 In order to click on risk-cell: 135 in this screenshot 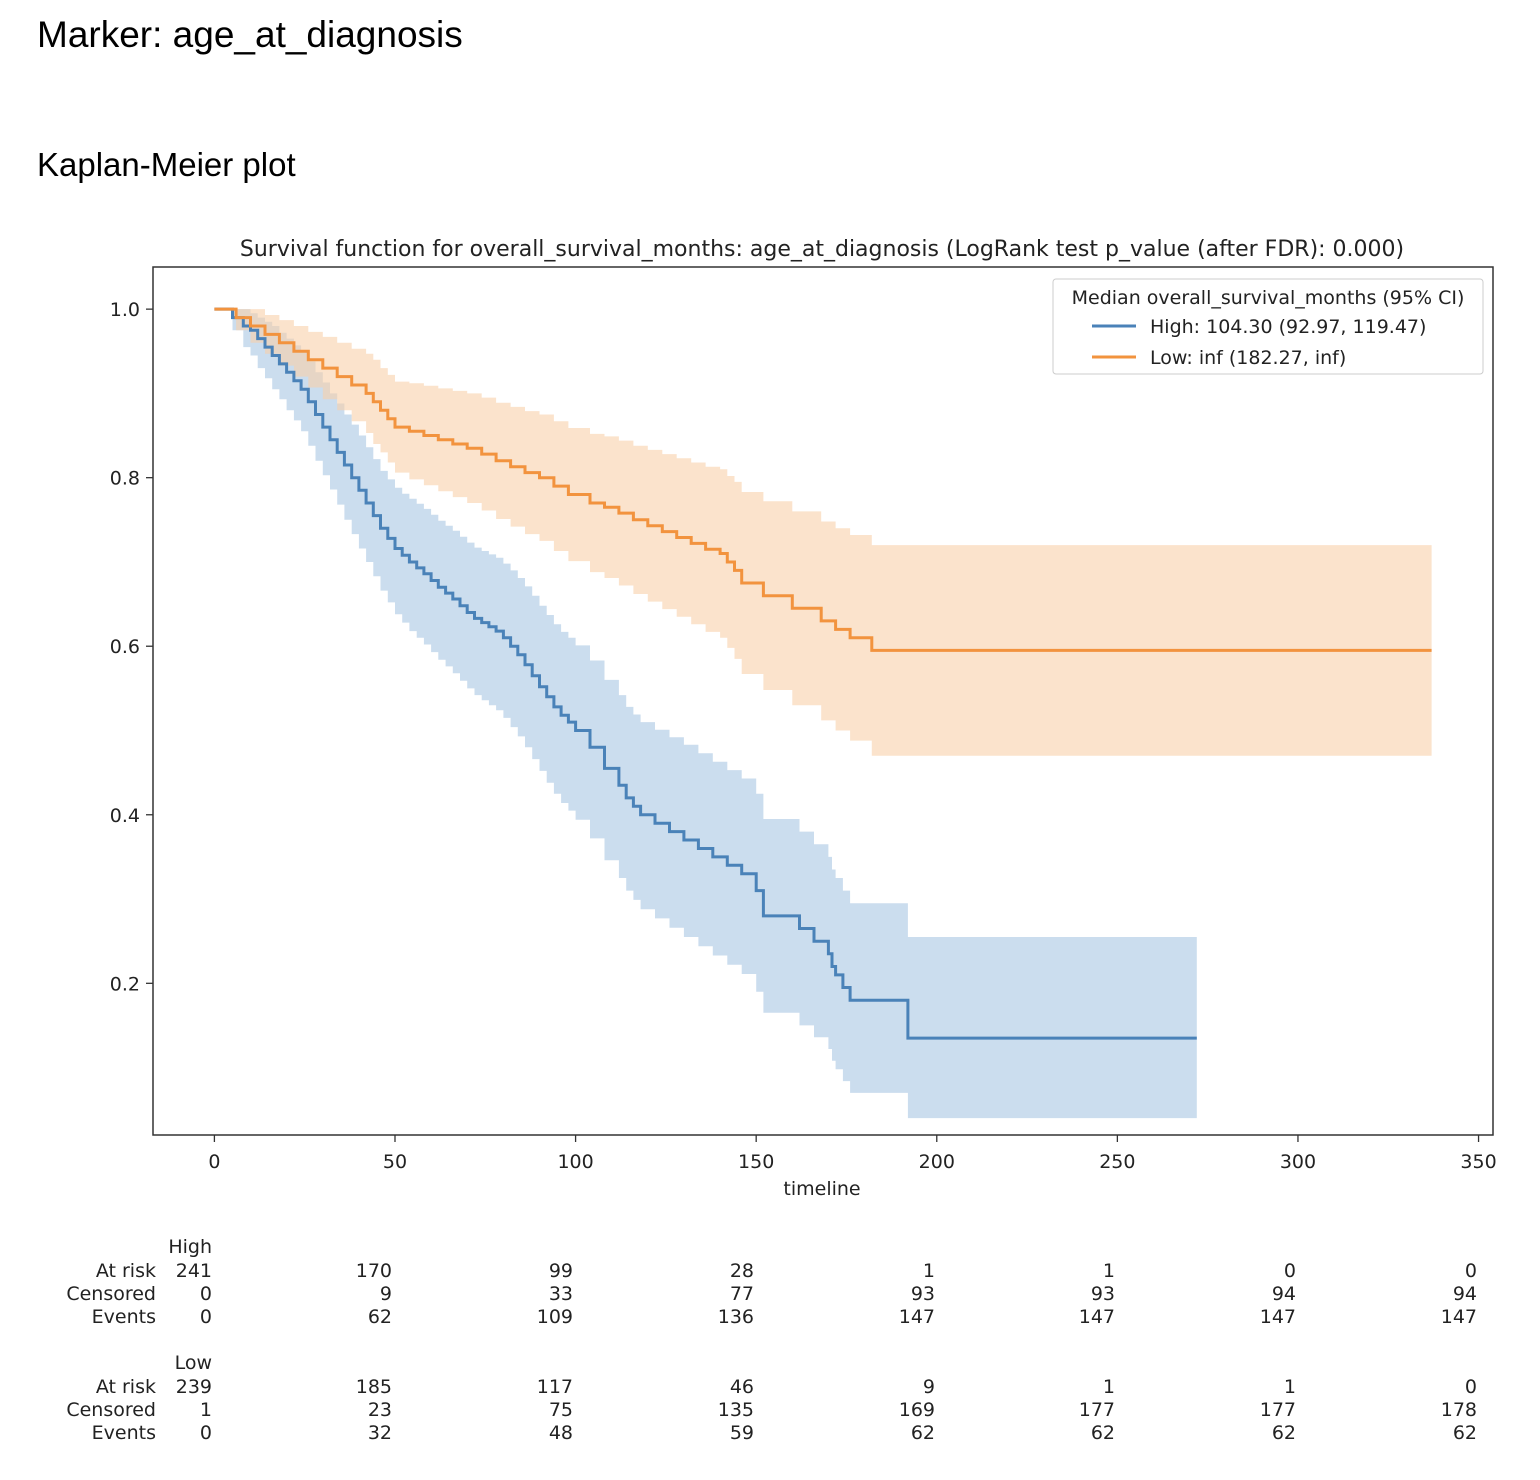, I will do `click(736, 1410)`.